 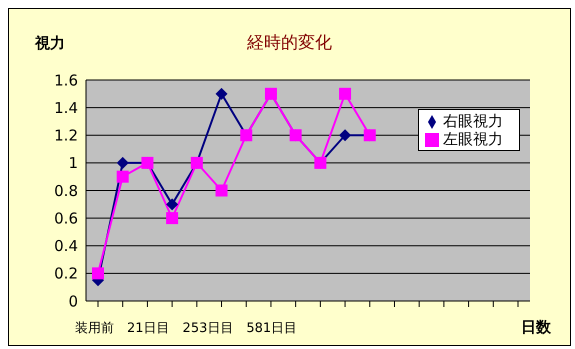 I want to click on y-tick-label: 0.8, so click(x=66, y=191).